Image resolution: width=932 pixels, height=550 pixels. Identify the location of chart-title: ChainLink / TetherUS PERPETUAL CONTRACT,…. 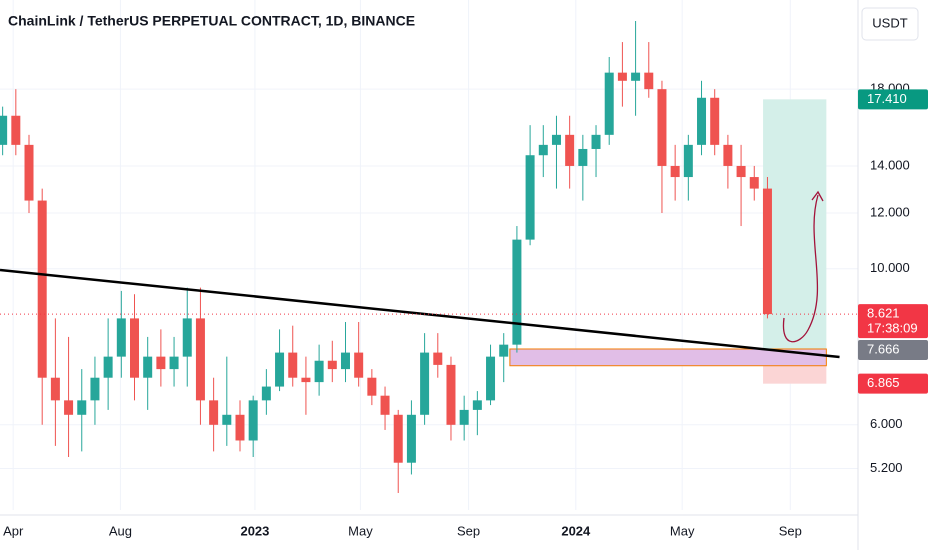
(211, 21).